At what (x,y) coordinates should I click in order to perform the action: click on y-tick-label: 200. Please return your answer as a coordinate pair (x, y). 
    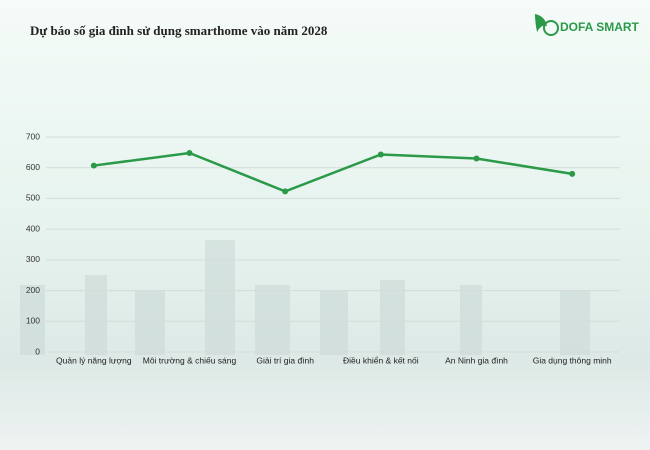
    Looking at the image, I should click on (33, 290).